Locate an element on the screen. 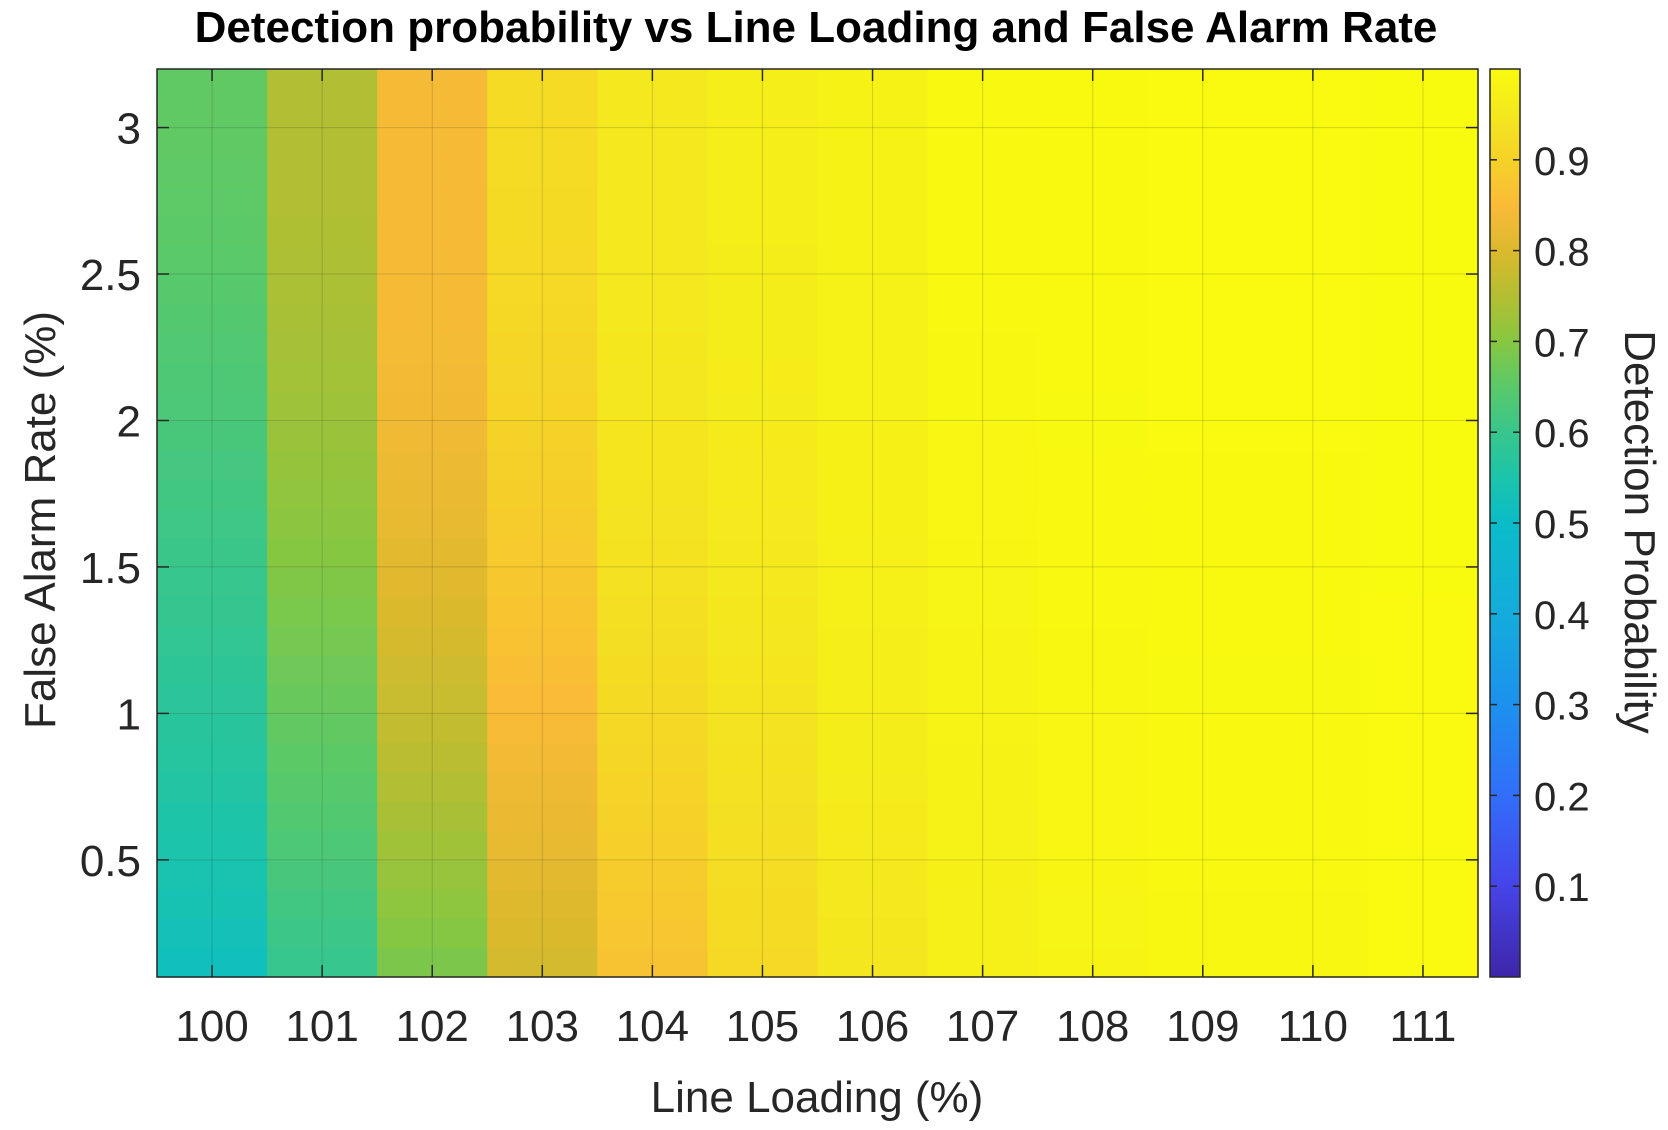 This screenshot has width=1668, height=1130. colorbar-ticks: 0.1 0.2 0.3 0.4 0.5 0.6 0.7 0.8 0.9 is located at coordinates (1540, 525).